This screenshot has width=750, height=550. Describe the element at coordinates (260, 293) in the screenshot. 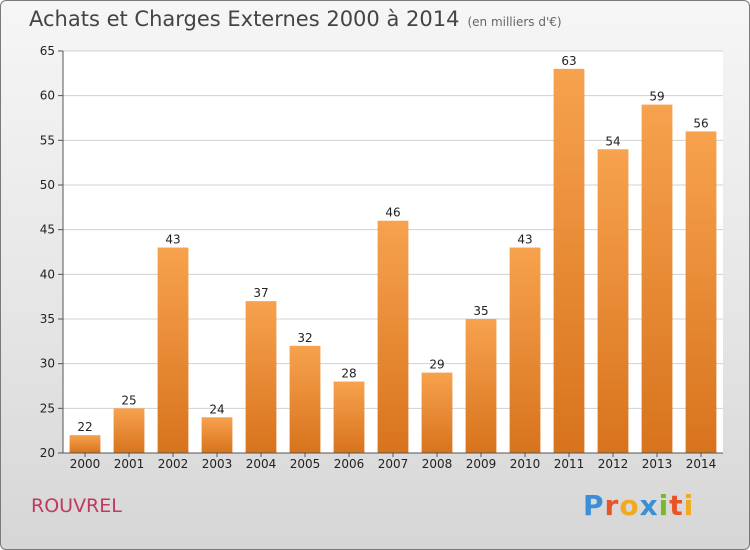

I see `data-label-2004: 37` at that location.